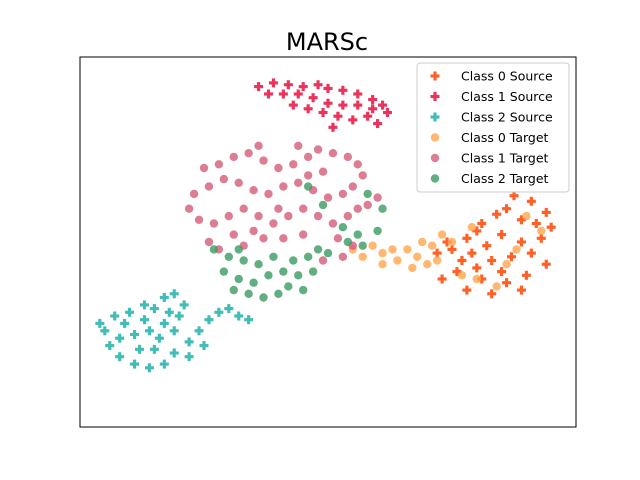  What do you see at coordinates (494, 245) in the screenshot?
I see `series-class-0-source` at bounding box center [494, 245].